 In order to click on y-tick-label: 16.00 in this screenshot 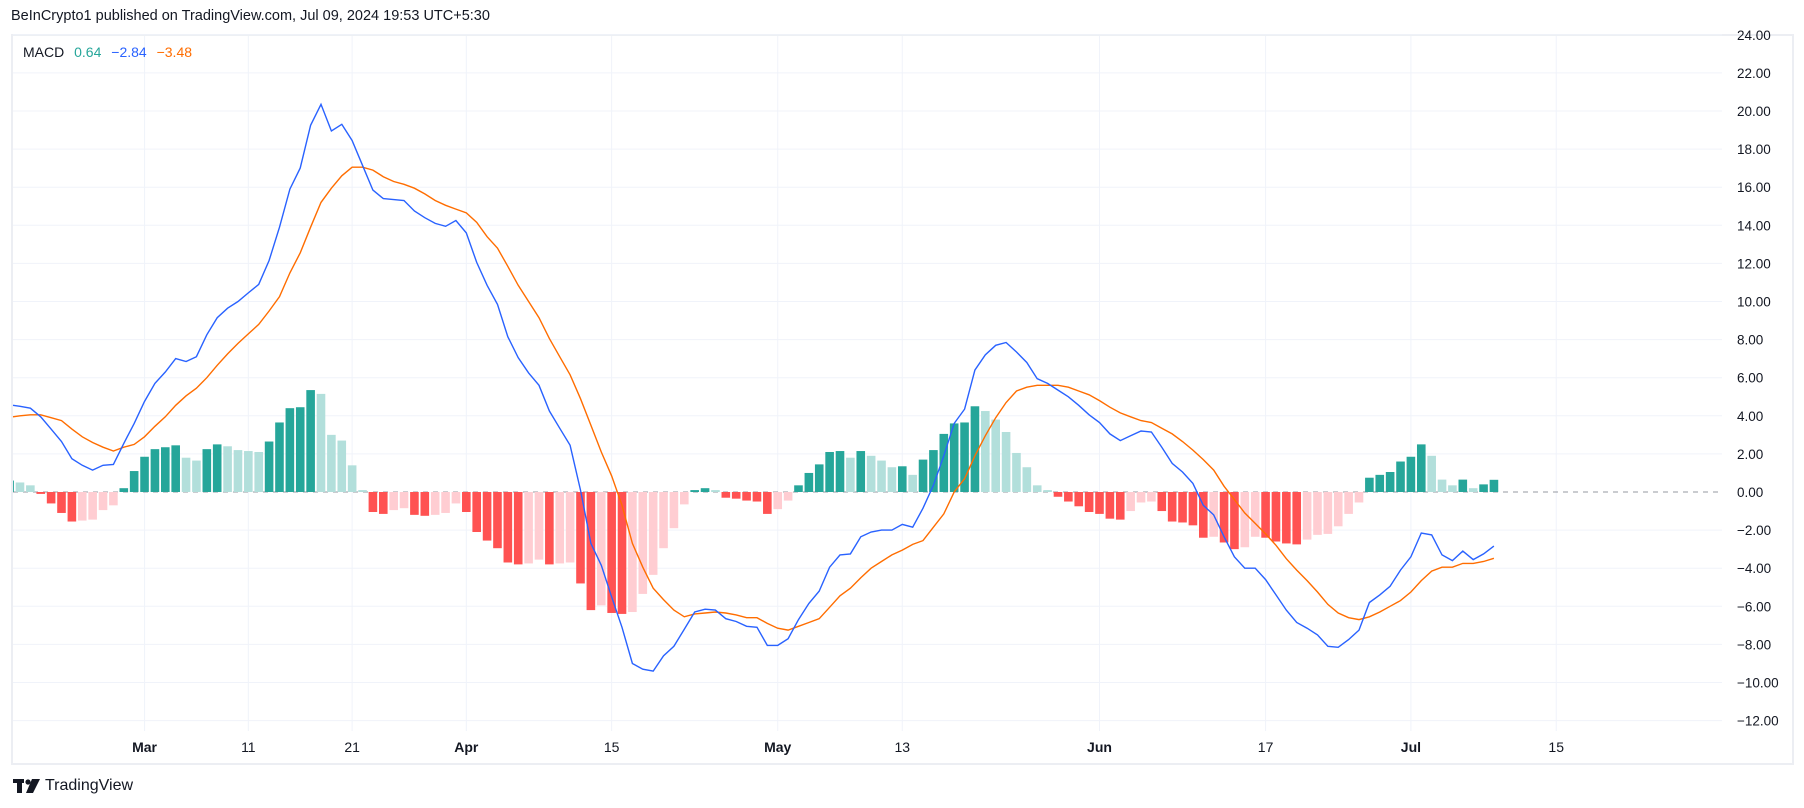, I will do `click(1754, 187)`.